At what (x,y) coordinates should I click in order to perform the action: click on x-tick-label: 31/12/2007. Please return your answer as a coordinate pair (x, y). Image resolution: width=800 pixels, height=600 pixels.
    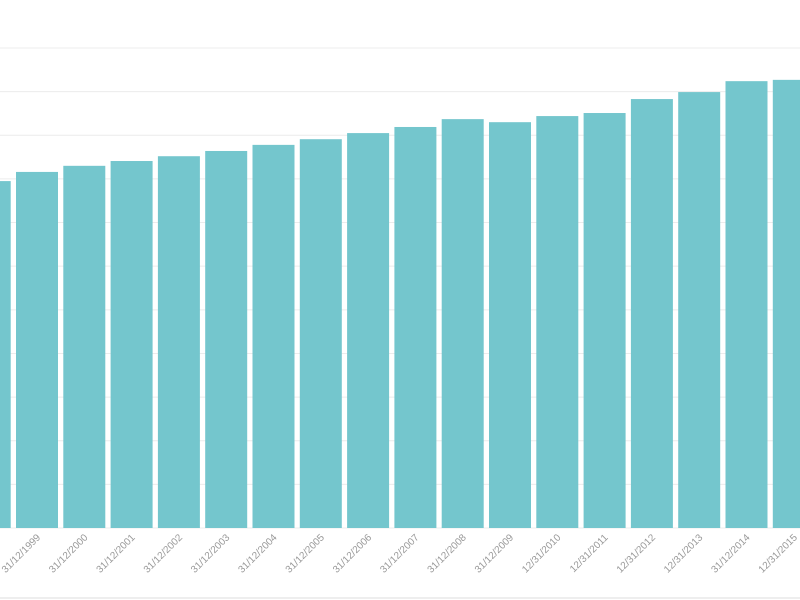
    Looking at the image, I should click on (399, 553).